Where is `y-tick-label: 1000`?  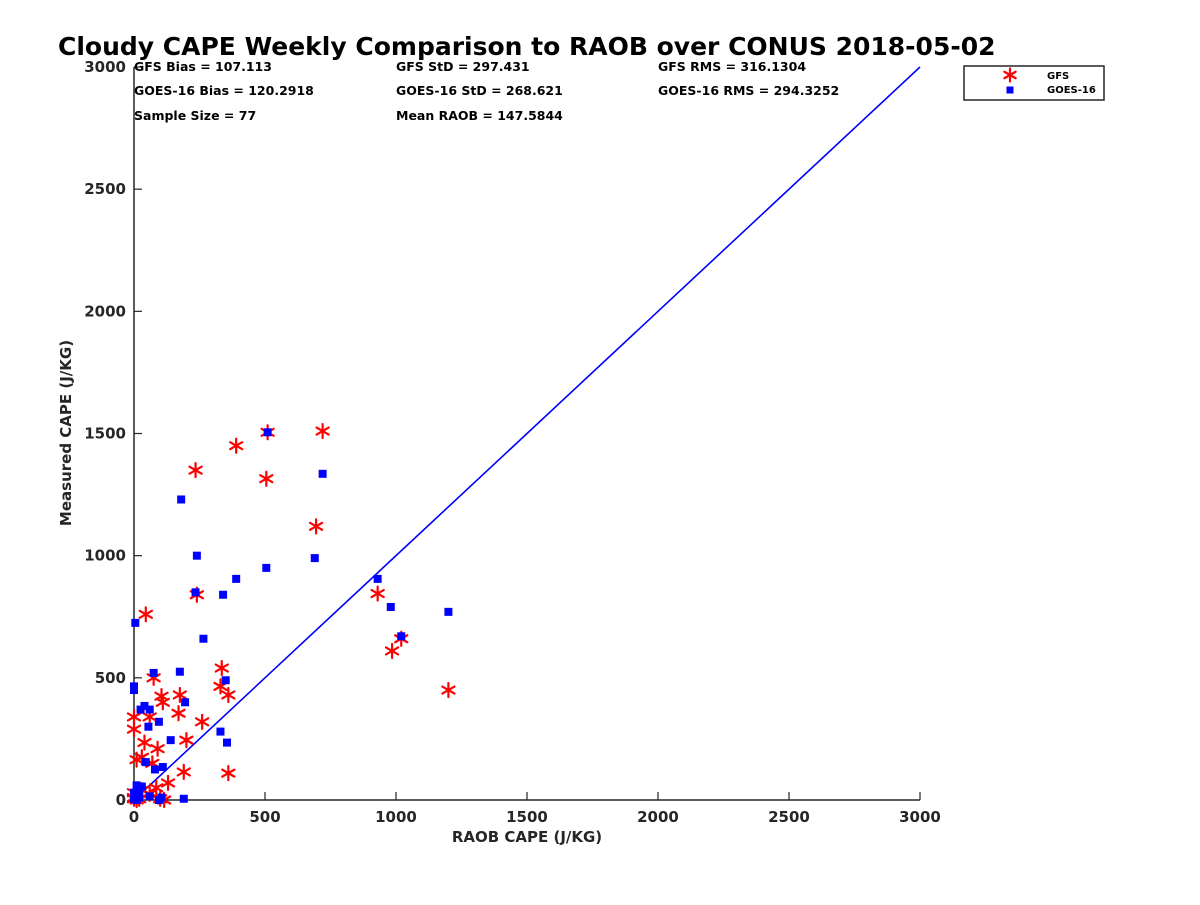
y-tick-label: 1000 is located at coordinates (105, 556).